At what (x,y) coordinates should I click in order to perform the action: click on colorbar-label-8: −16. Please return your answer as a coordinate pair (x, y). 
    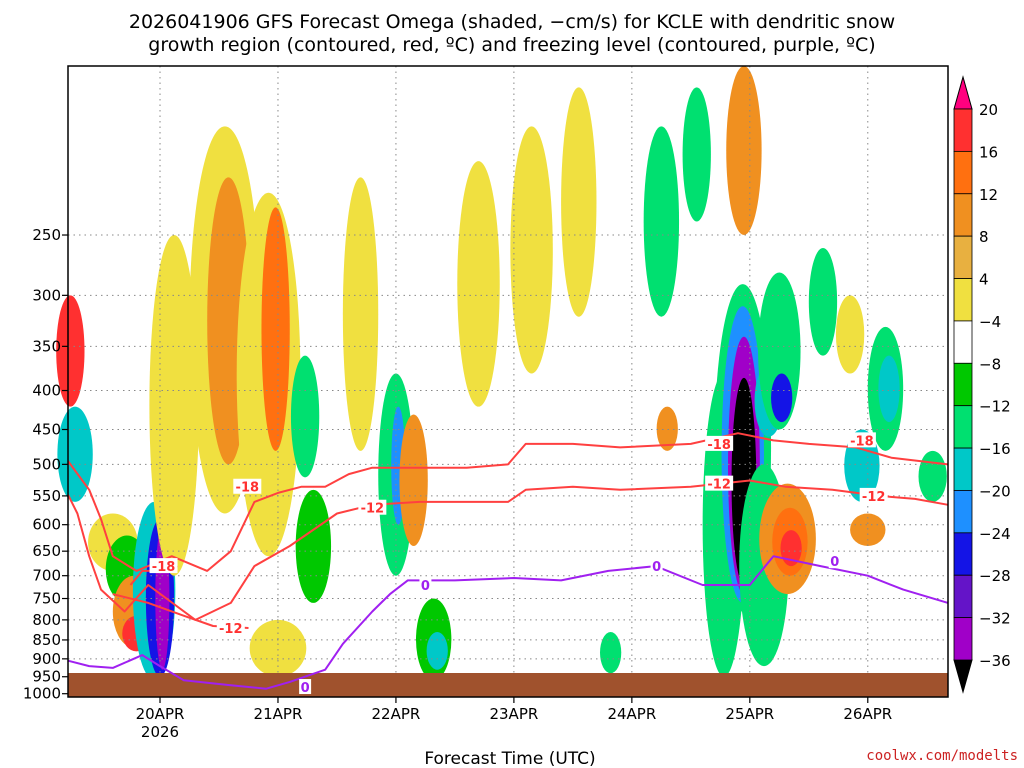
    Looking at the image, I should click on (995, 449).